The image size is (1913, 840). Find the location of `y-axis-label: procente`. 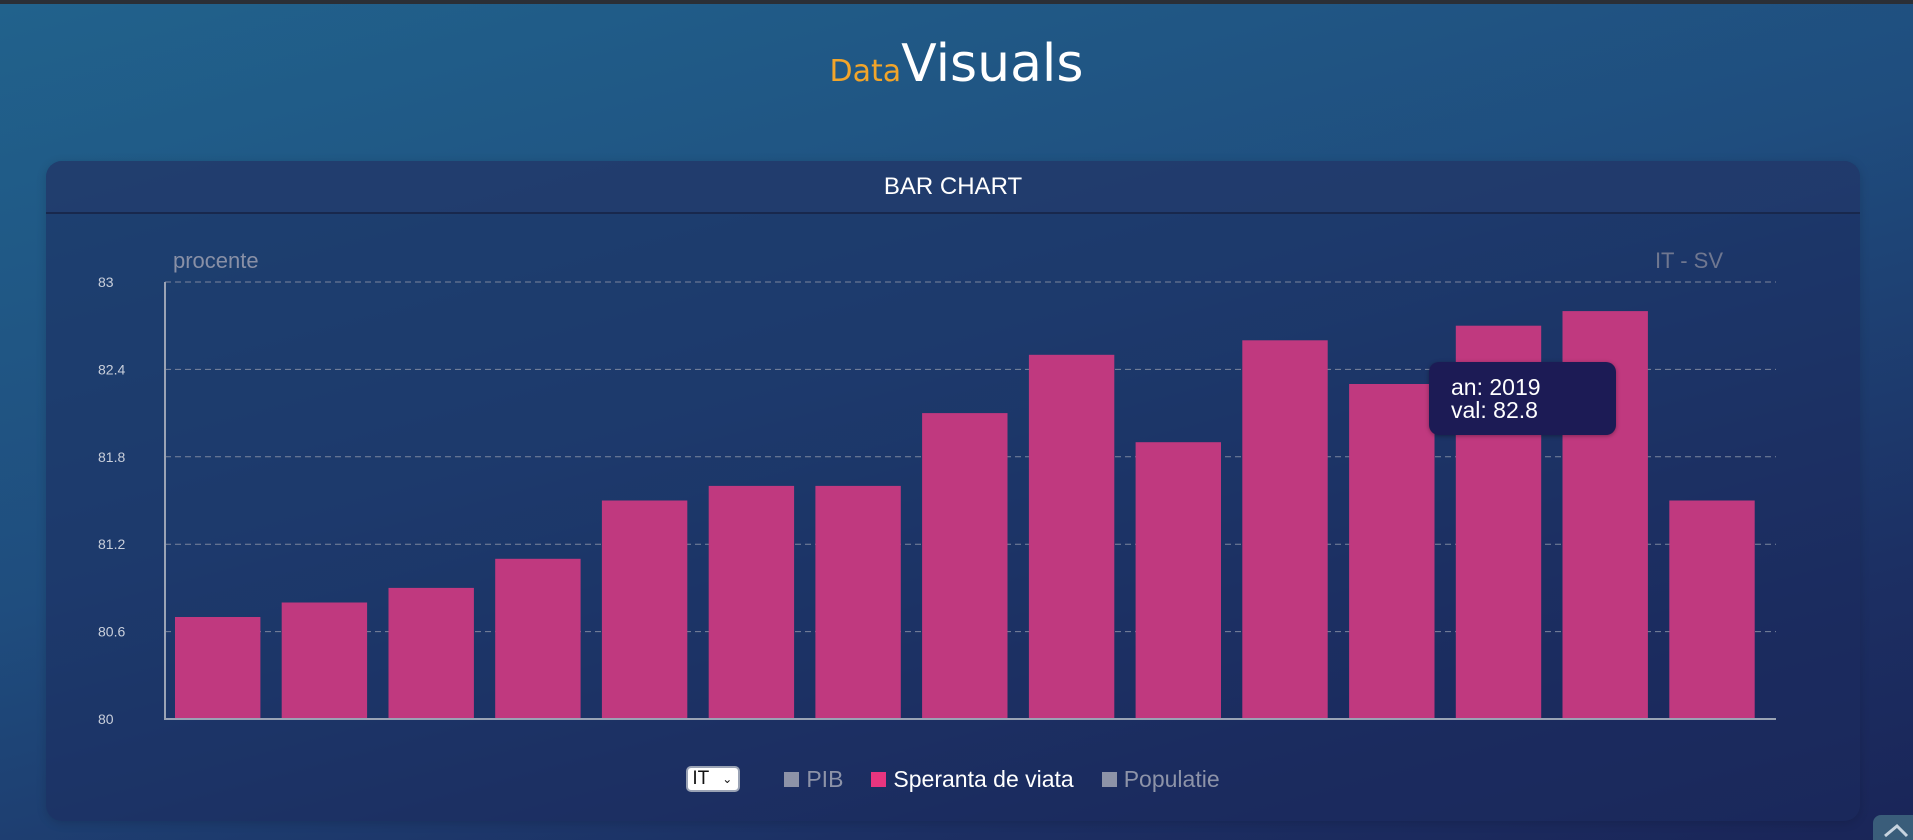

y-axis-label: procente is located at coordinates (216, 260).